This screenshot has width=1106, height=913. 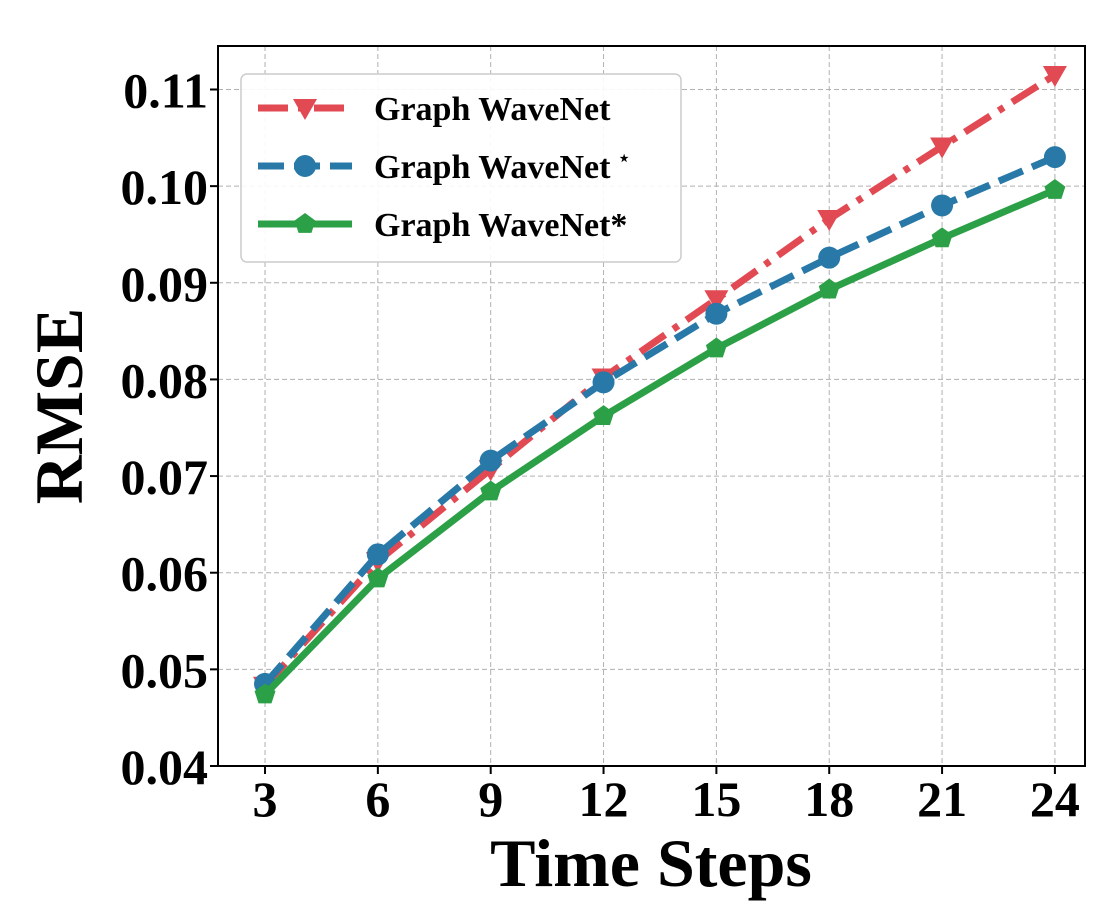 I want to click on legend-label: Graph WaveNet ⋆, so click(x=502, y=167).